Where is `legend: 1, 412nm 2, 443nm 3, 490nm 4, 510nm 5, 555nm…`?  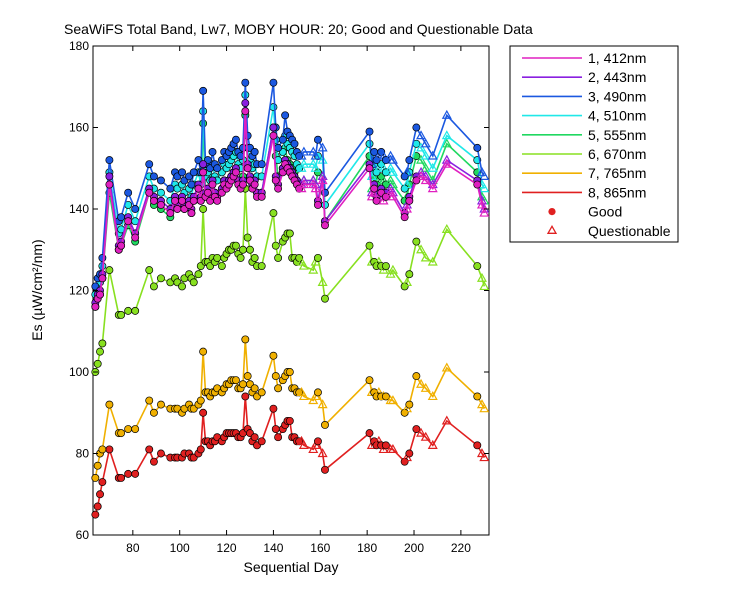
legend: 1, 412nm 2, 443nm 3, 490nm 4, 510nm 5, 555nm… is located at coordinates (594, 144).